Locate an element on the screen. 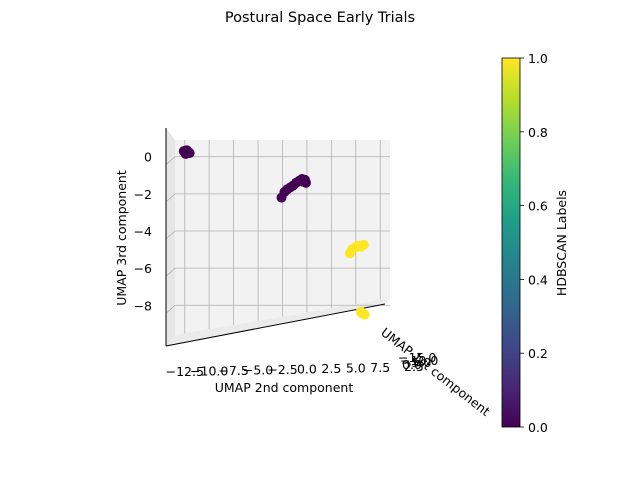 This screenshot has height=480, width=640. y-axis-label: UMAP 3rd component is located at coordinates (121, 238).